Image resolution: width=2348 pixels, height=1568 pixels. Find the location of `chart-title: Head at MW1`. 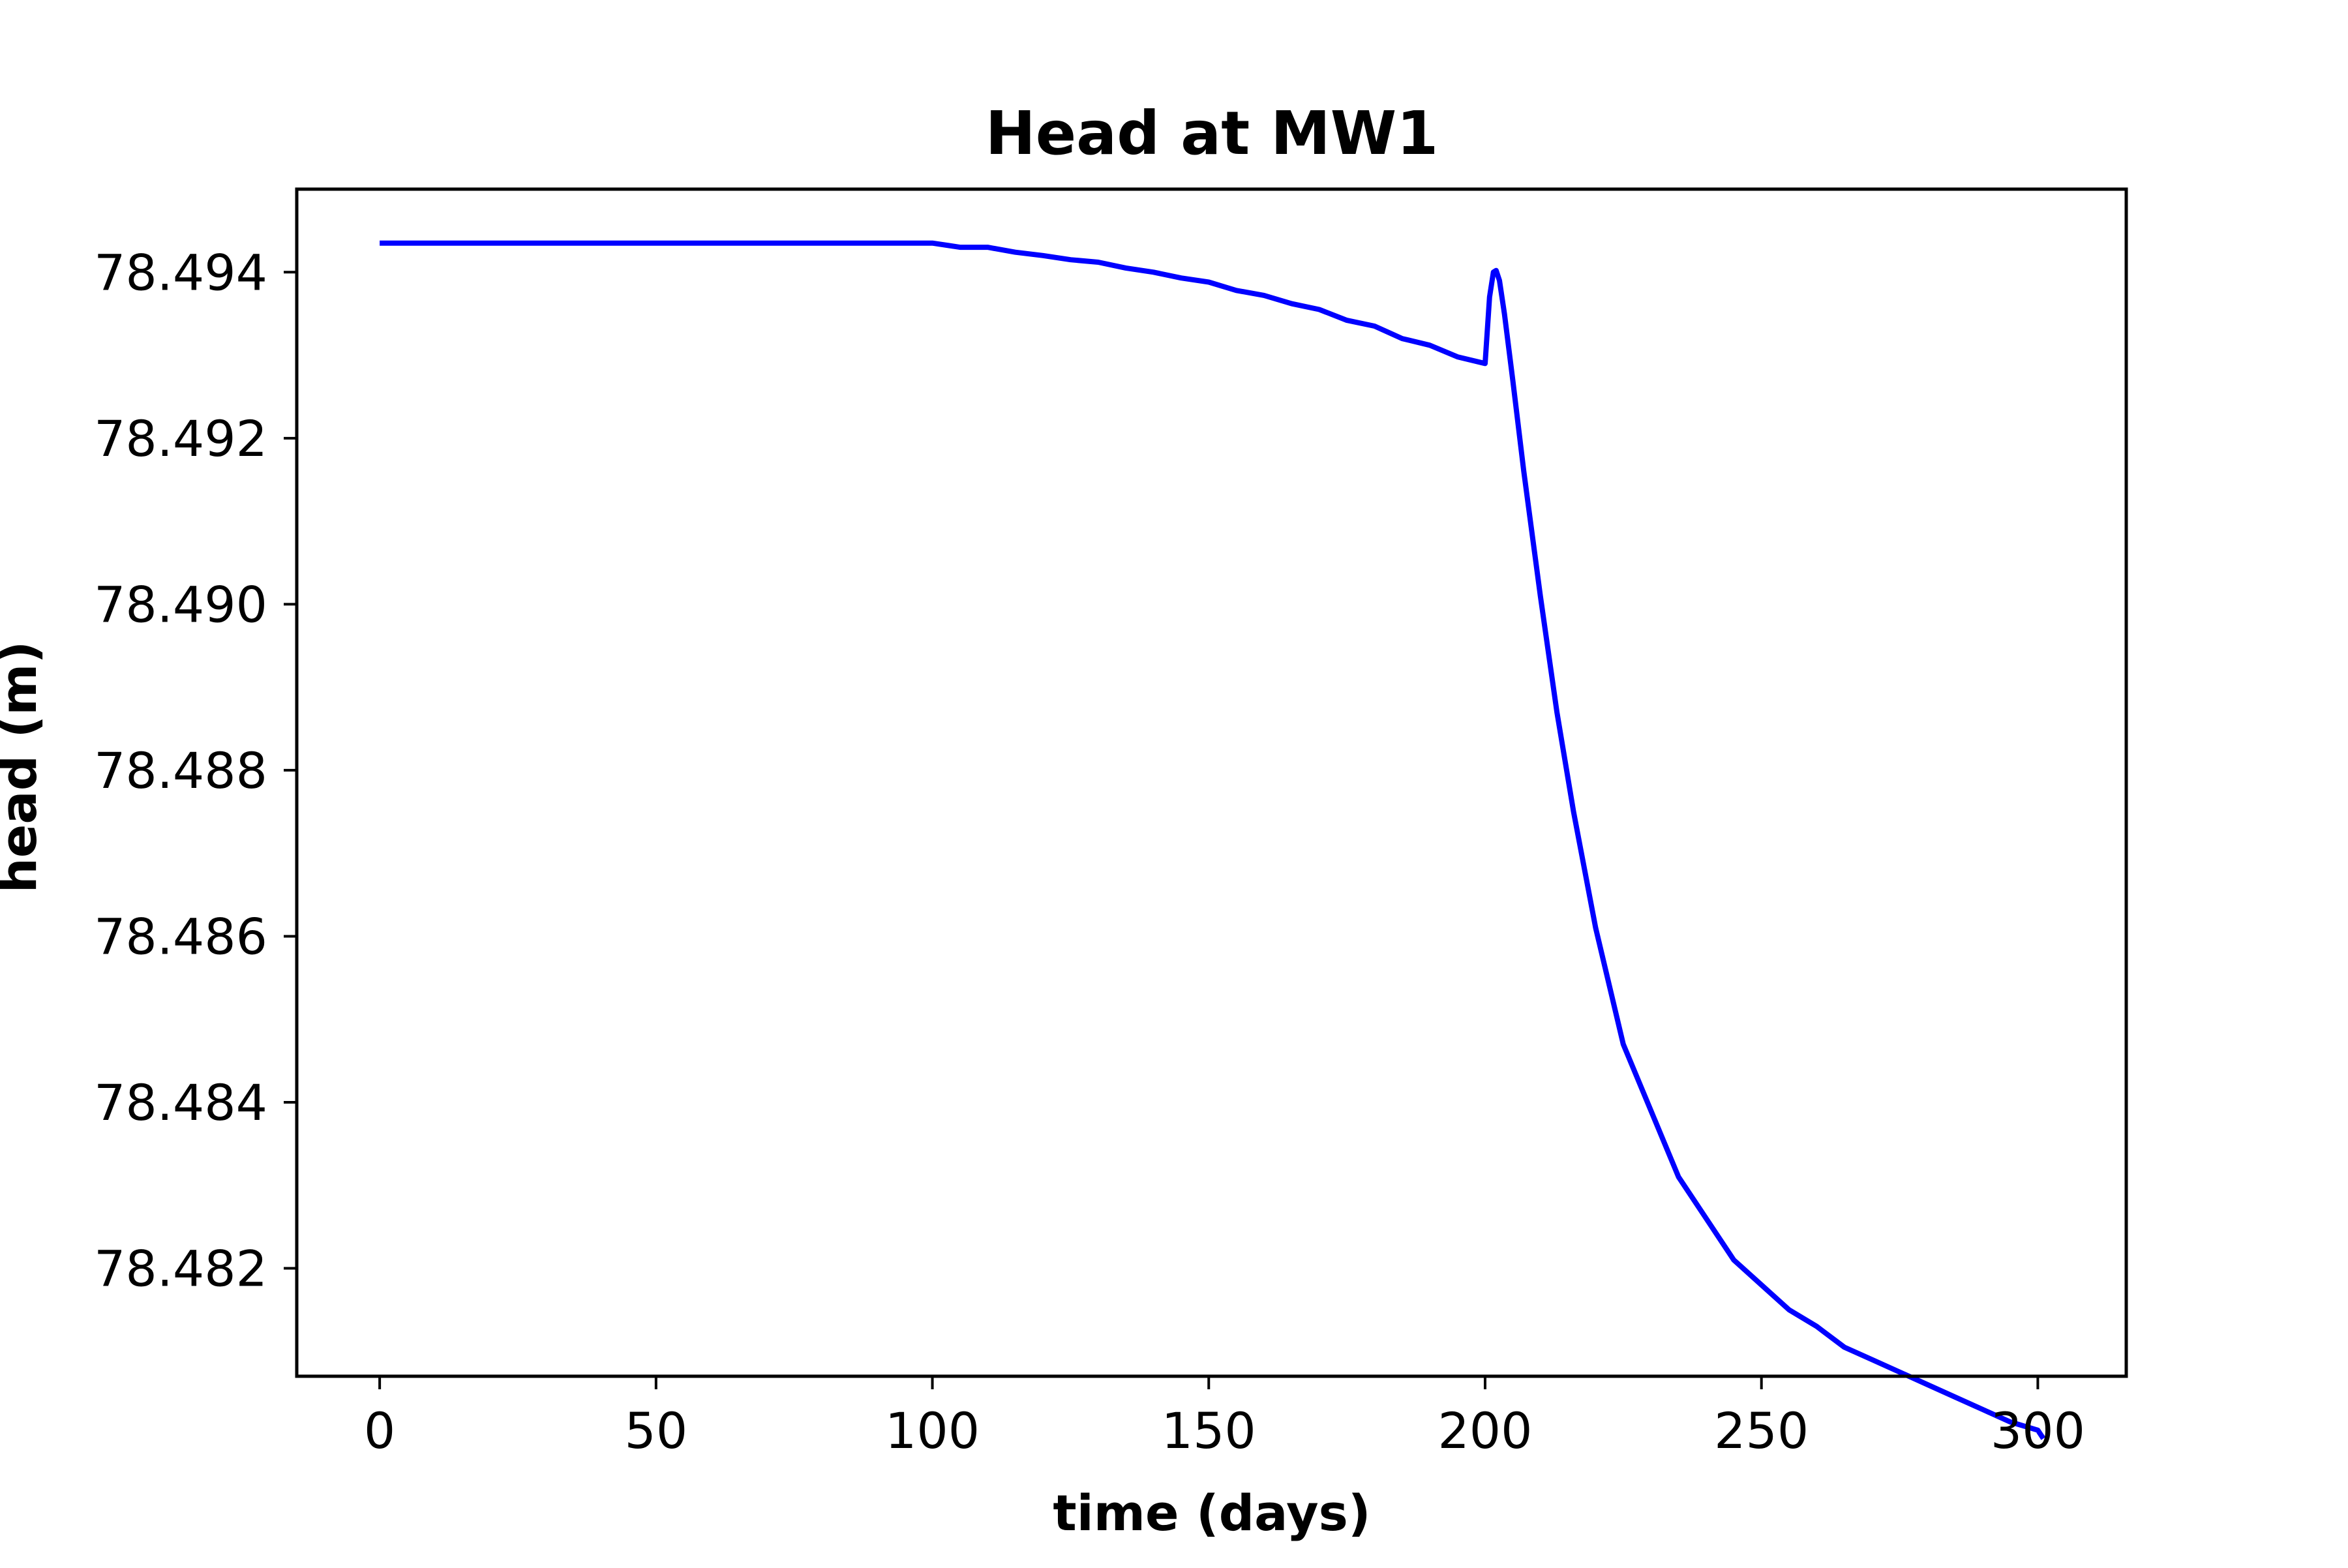

chart-title: Head at MW1 is located at coordinates (1212, 133).